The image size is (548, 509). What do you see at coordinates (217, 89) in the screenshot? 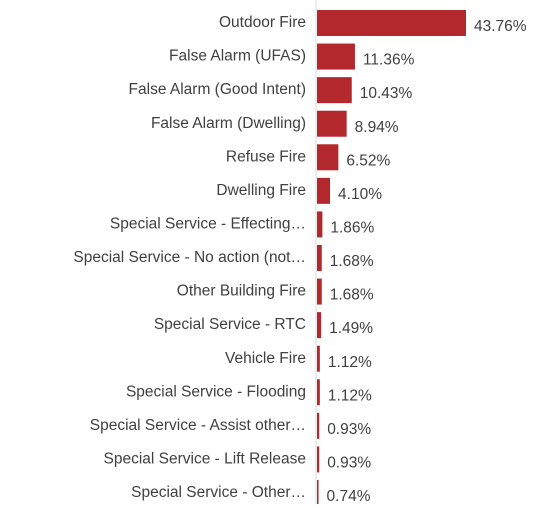
I see `category-label: False Alarm (Good Intent)` at bounding box center [217, 89].